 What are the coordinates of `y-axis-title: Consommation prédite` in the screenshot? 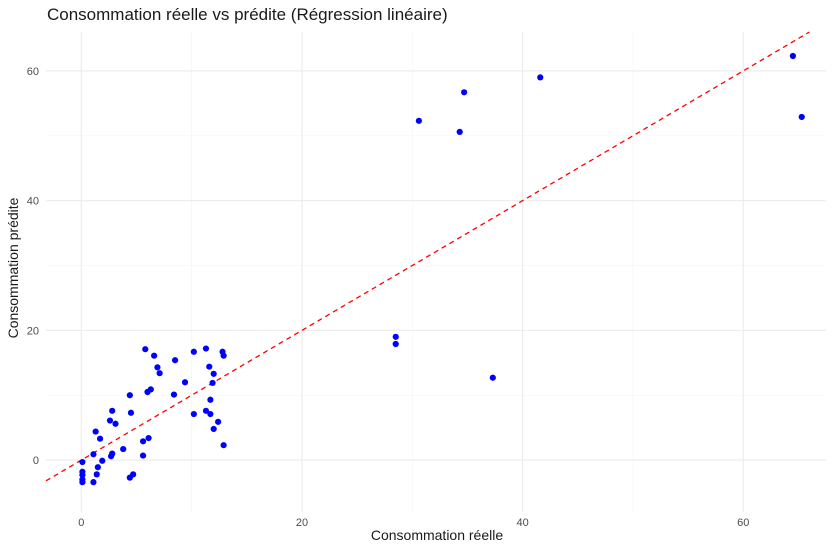 It's located at (13, 267).